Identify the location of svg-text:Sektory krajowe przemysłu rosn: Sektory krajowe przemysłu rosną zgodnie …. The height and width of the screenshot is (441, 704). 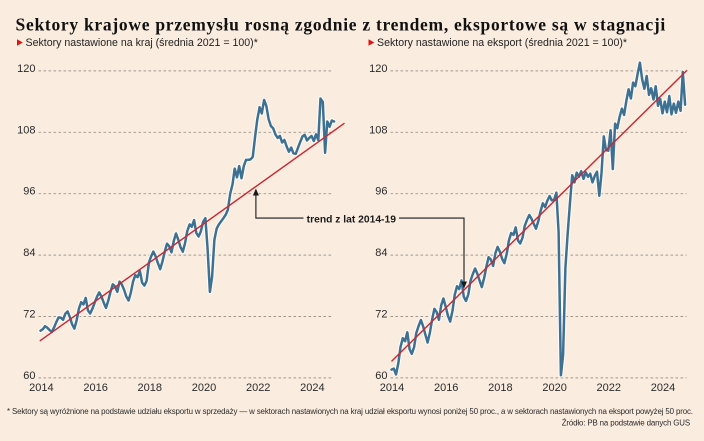
(341, 24).